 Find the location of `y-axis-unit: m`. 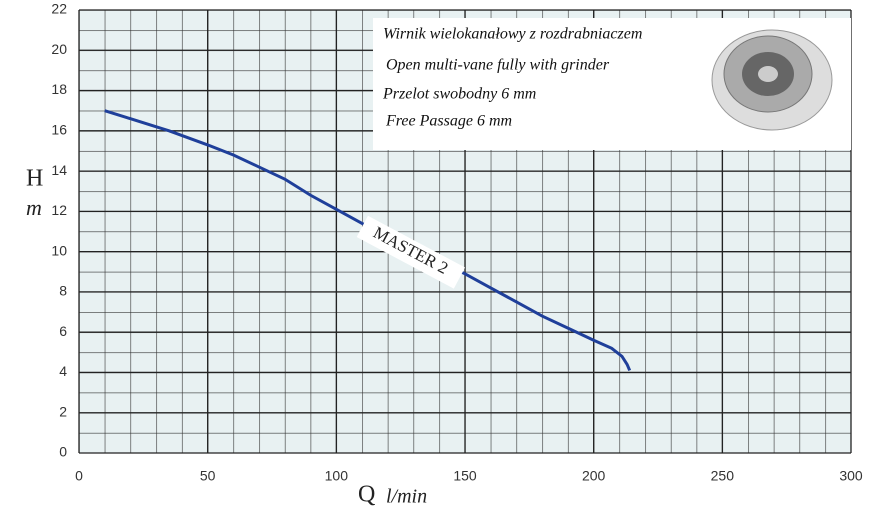

y-axis-unit: m is located at coordinates (34, 207).